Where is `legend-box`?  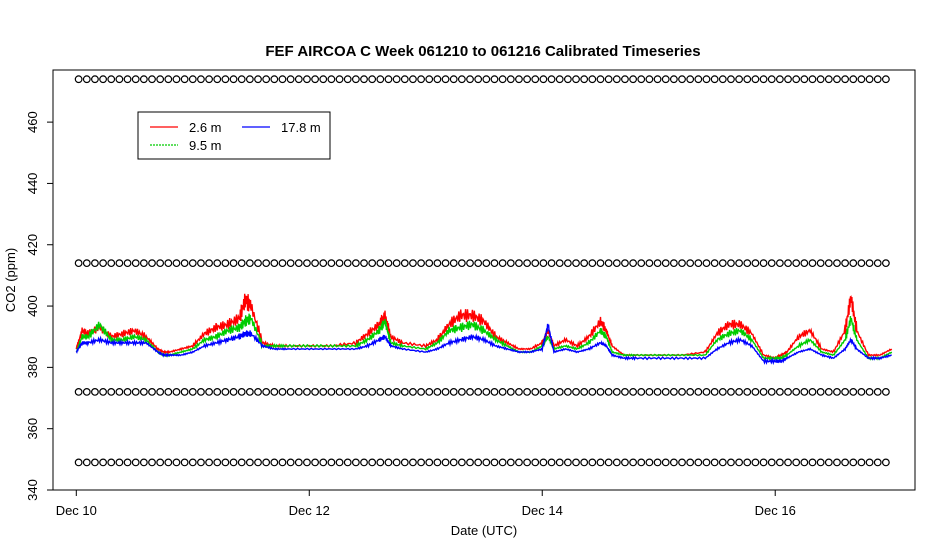
legend-box is located at coordinates (234, 135).